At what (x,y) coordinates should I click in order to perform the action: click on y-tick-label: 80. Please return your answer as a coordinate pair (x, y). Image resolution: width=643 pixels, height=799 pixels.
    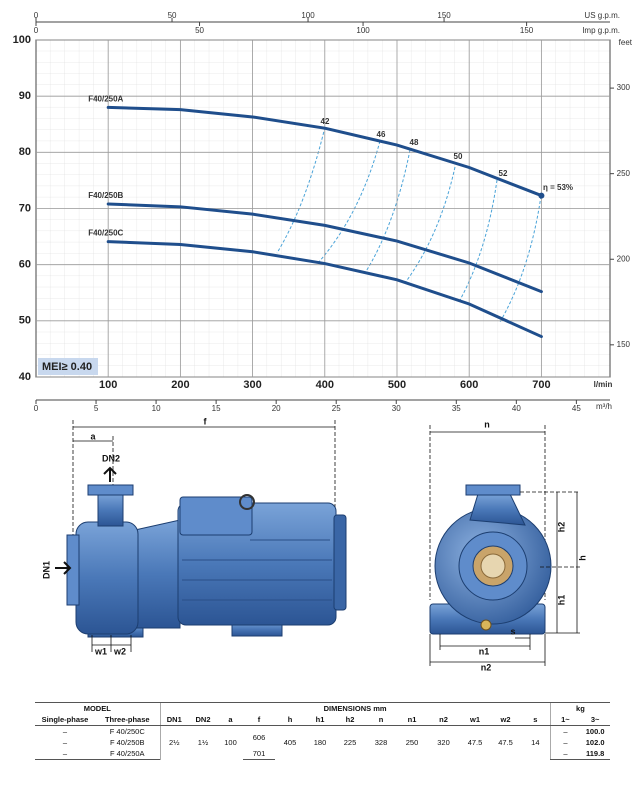
    Looking at the image, I should click on (25, 152).